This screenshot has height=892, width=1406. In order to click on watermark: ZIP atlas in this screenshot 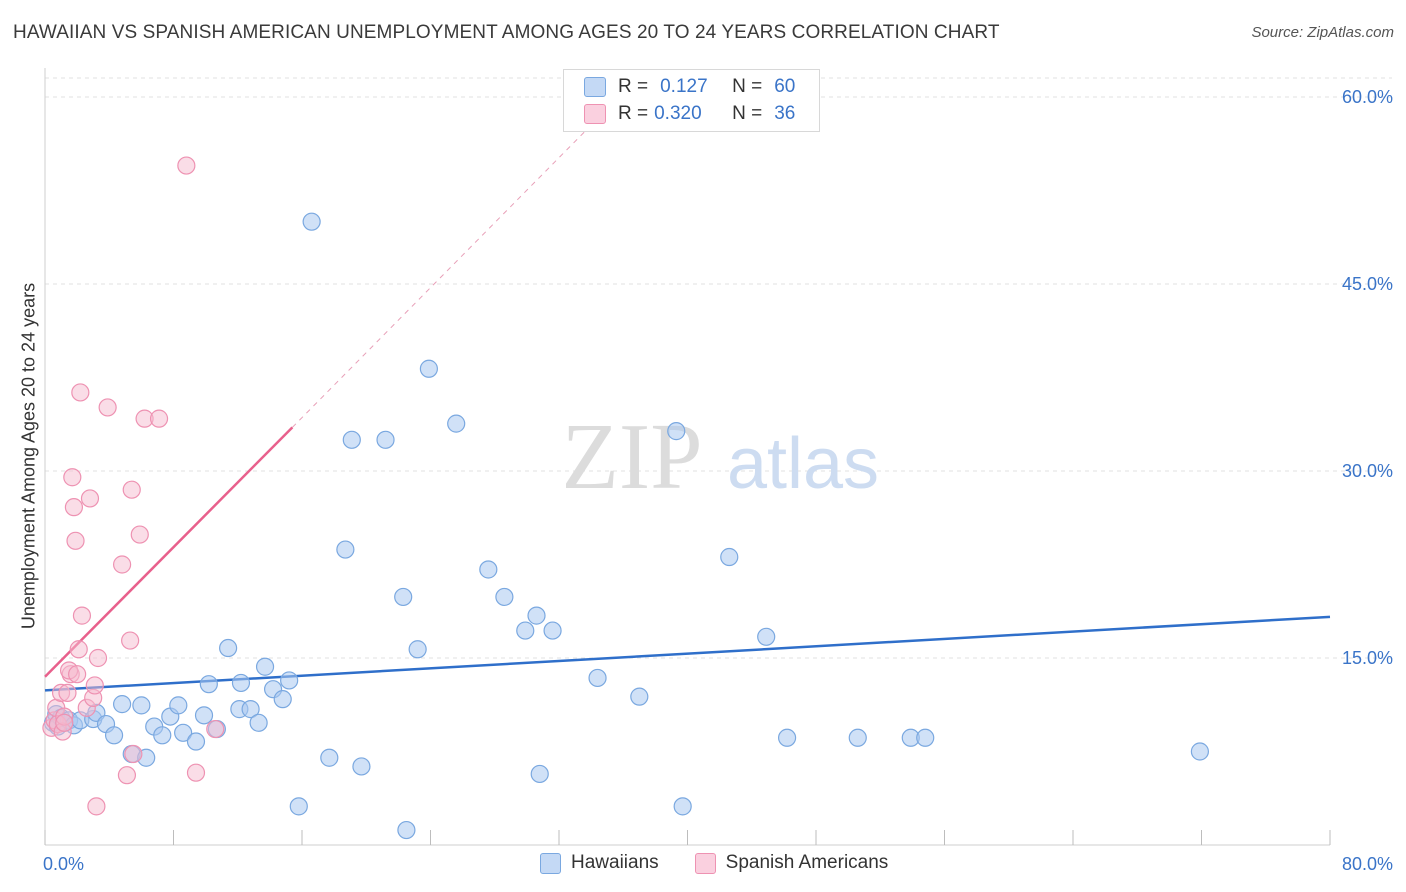, I will do `click(721, 457)`.